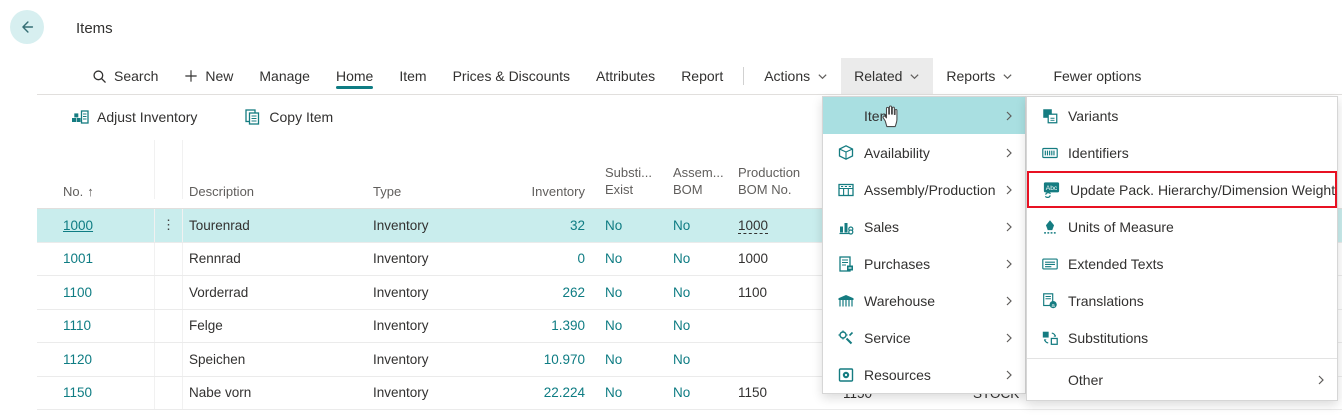 The image size is (1342, 418). Describe the element at coordinates (568, 326) in the screenshot. I see `cell-inventory: 1.390` at that location.